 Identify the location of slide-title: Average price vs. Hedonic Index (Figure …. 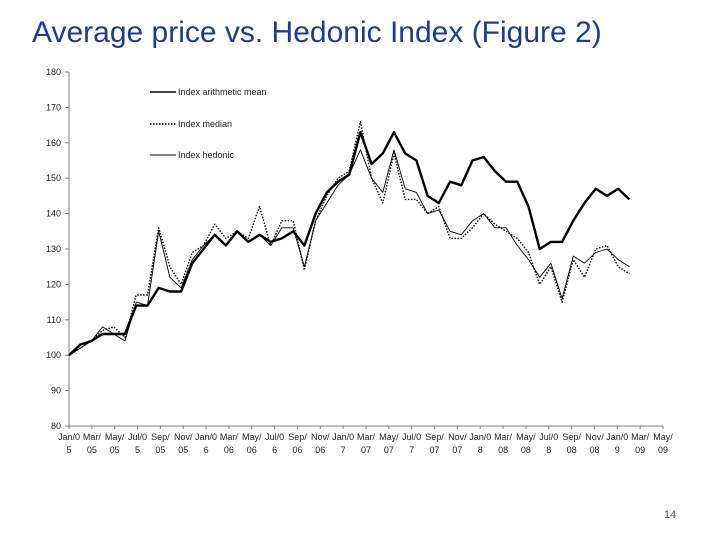
(317, 32).